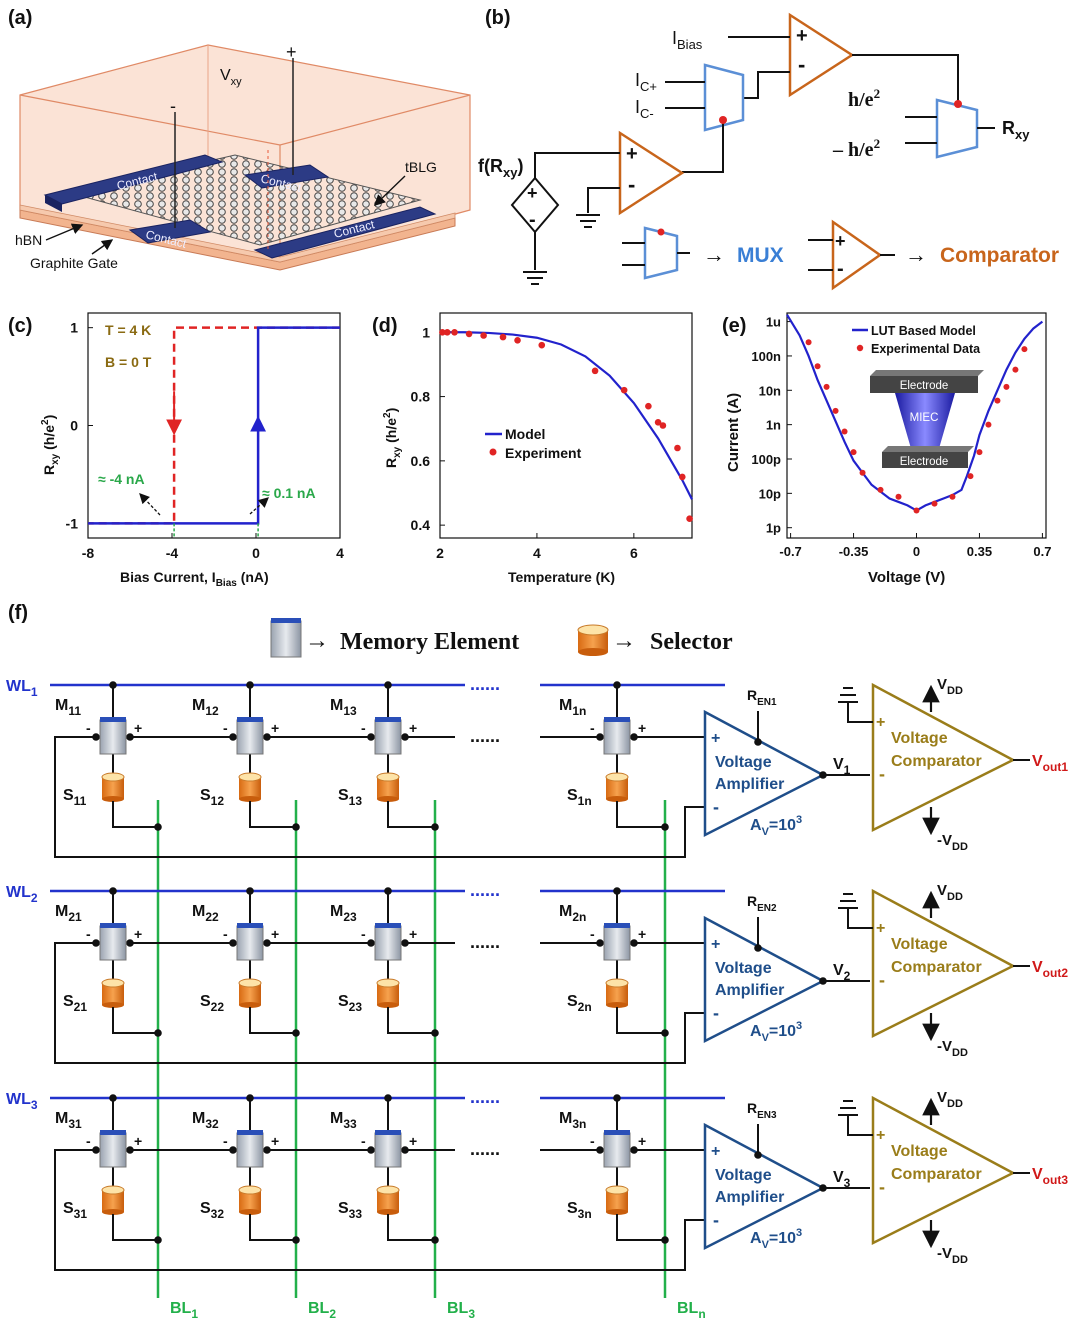 The height and width of the screenshot is (1323, 1085). Describe the element at coordinates (500, 168) in the screenshot. I see `frxy-label: f(Rxy)` at that location.